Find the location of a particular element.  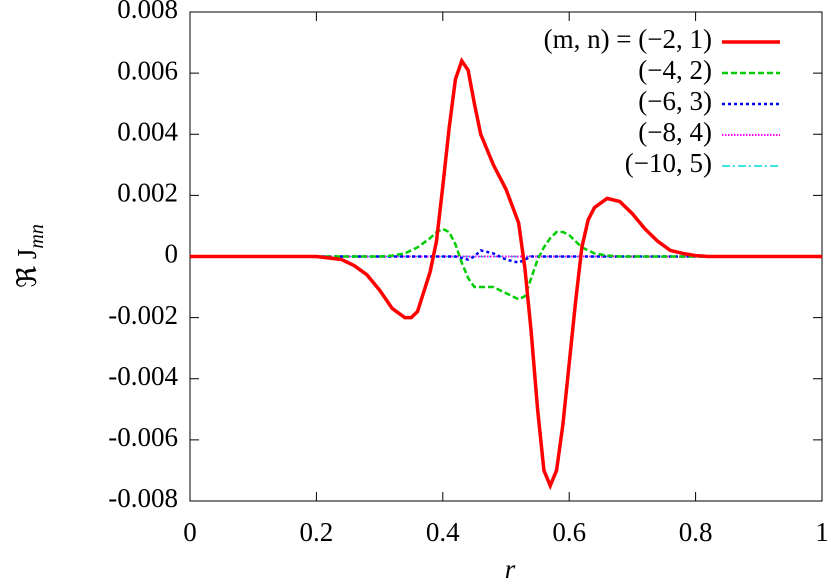

x-tick-label: 0.4 is located at coordinates (443, 532).